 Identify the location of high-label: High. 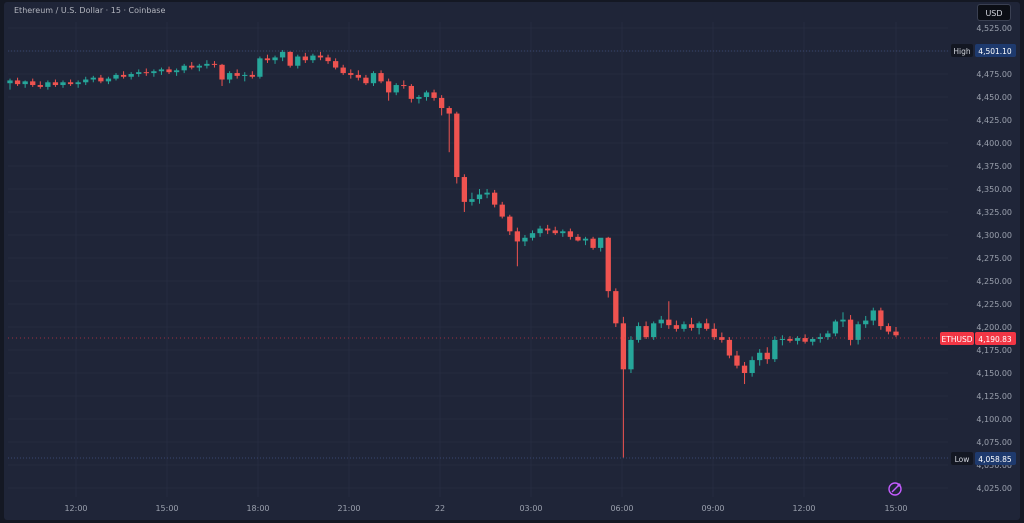
(961, 51).